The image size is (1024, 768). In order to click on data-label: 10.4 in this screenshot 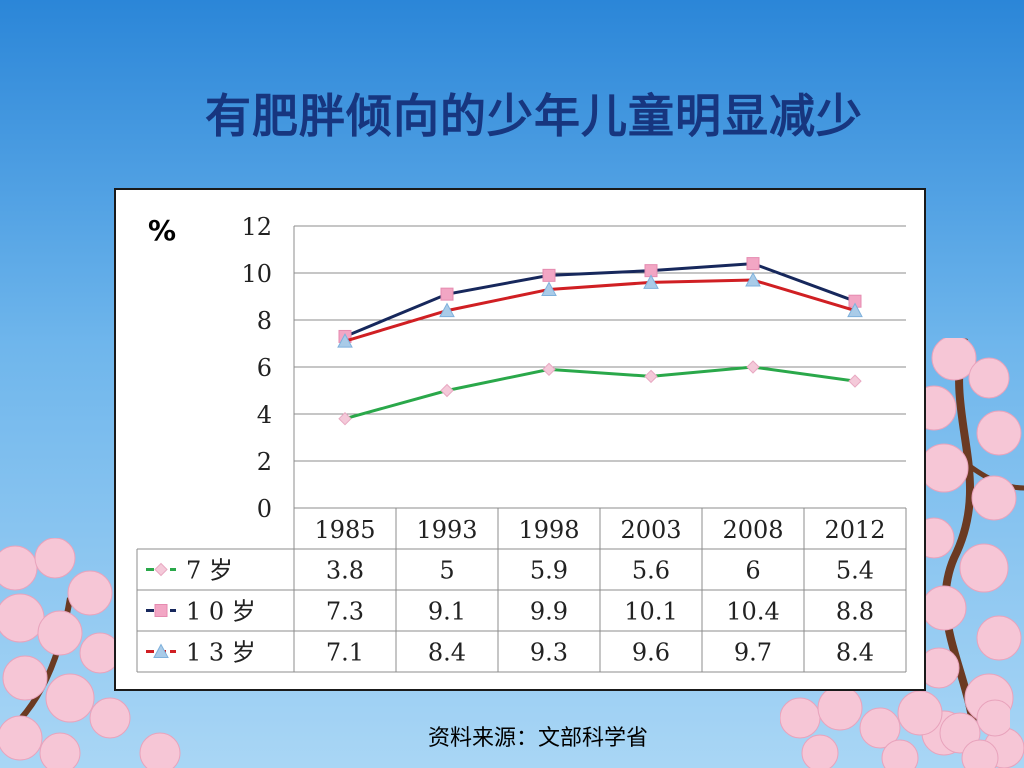, I will do `click(752, 612)`.